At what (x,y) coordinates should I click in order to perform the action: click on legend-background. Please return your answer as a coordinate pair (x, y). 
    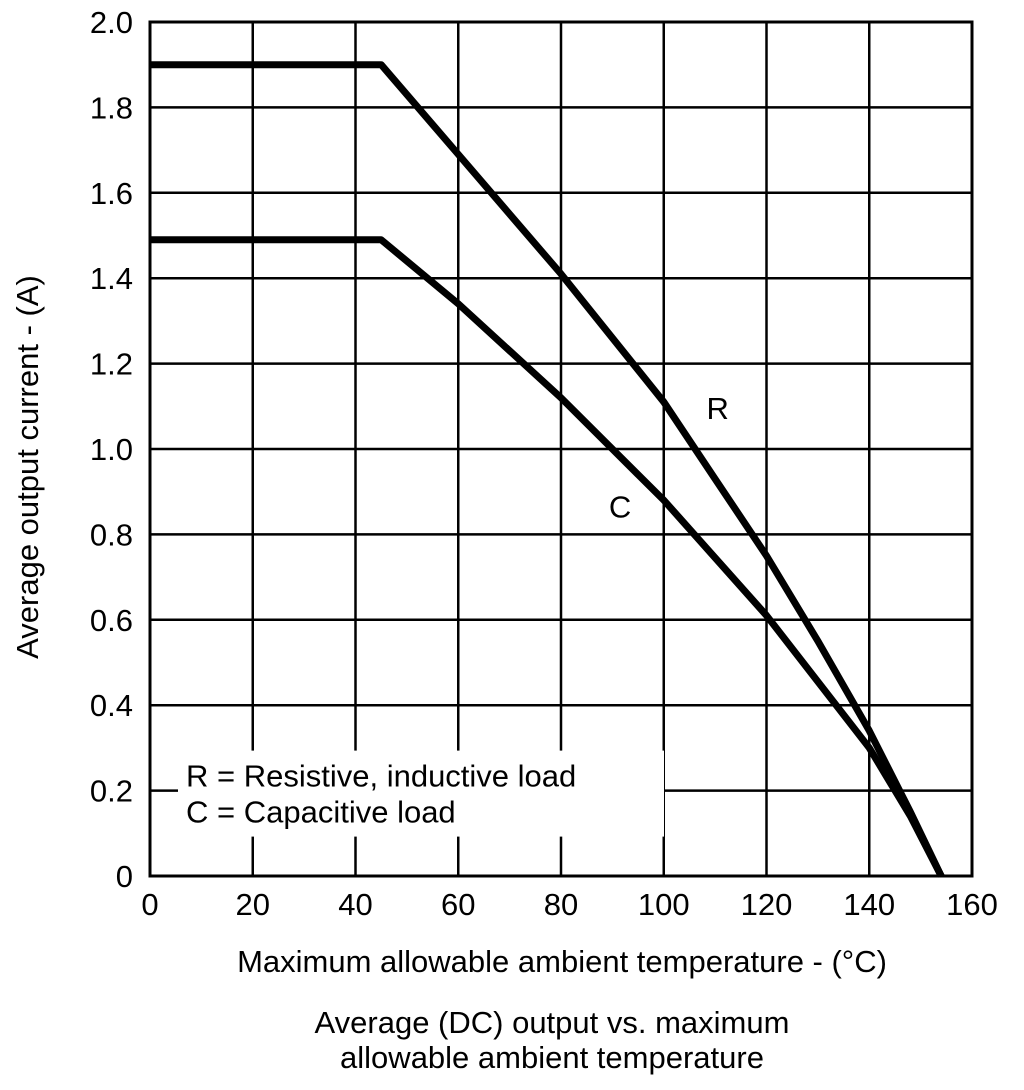
    Looking at the image, I should click on (421, 793).